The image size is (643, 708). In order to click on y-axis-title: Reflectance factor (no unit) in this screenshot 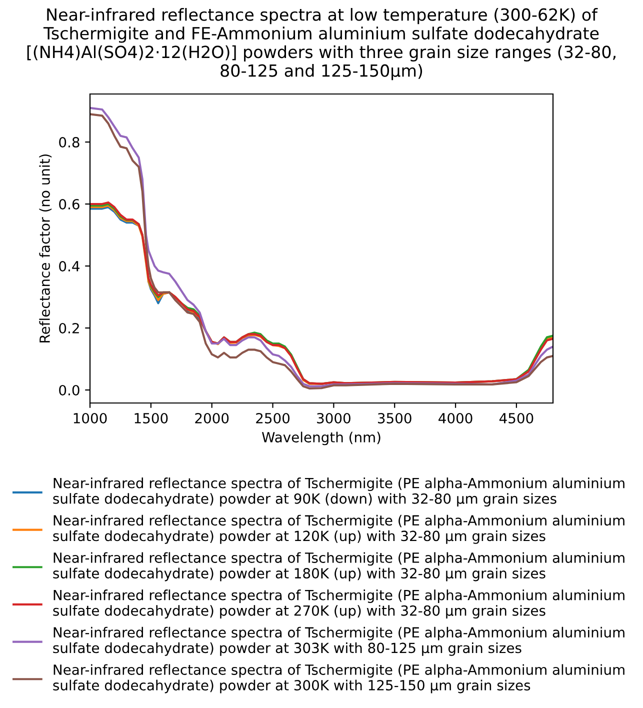, I will do `click(45, 248)`.